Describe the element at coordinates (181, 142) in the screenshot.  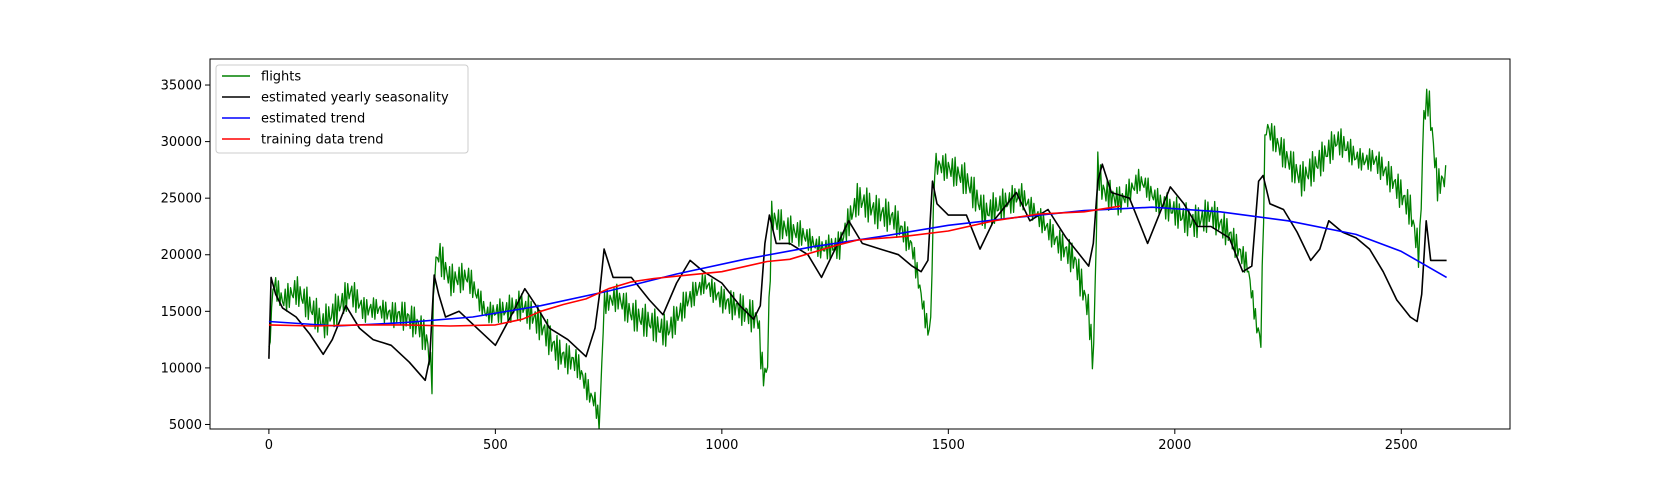
I see `y-tick-label: 30000` at that location.